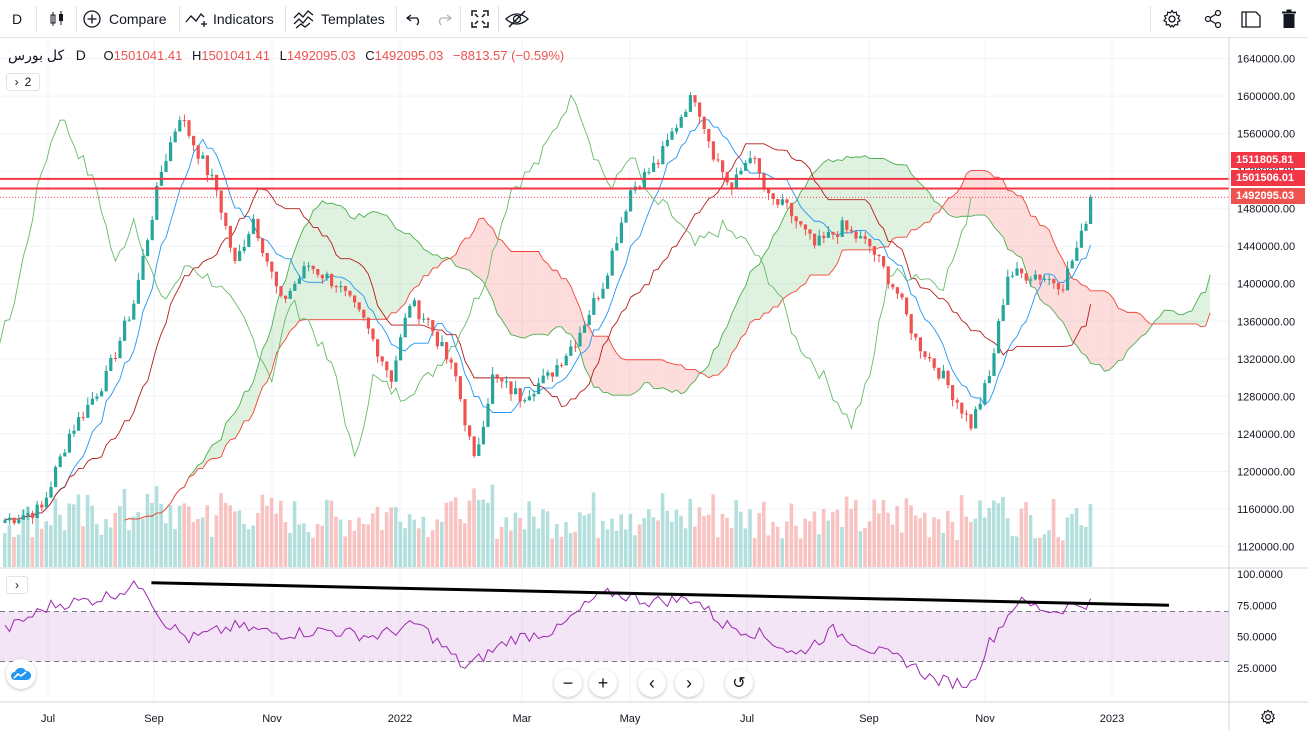 This screenshot has width=1308, height=731. I want to click on scroll-left-button: ‹, so click(652, 683).